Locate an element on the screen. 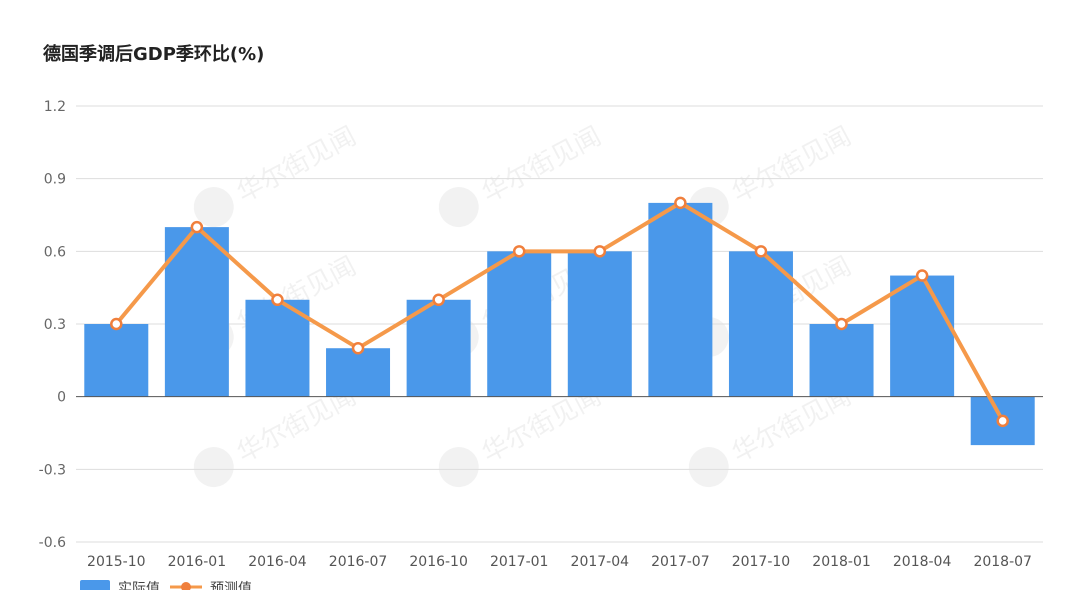 This screenshot has width=1080, height=590. y-tick-label: -0.6 is located at coordinates (52, 543).